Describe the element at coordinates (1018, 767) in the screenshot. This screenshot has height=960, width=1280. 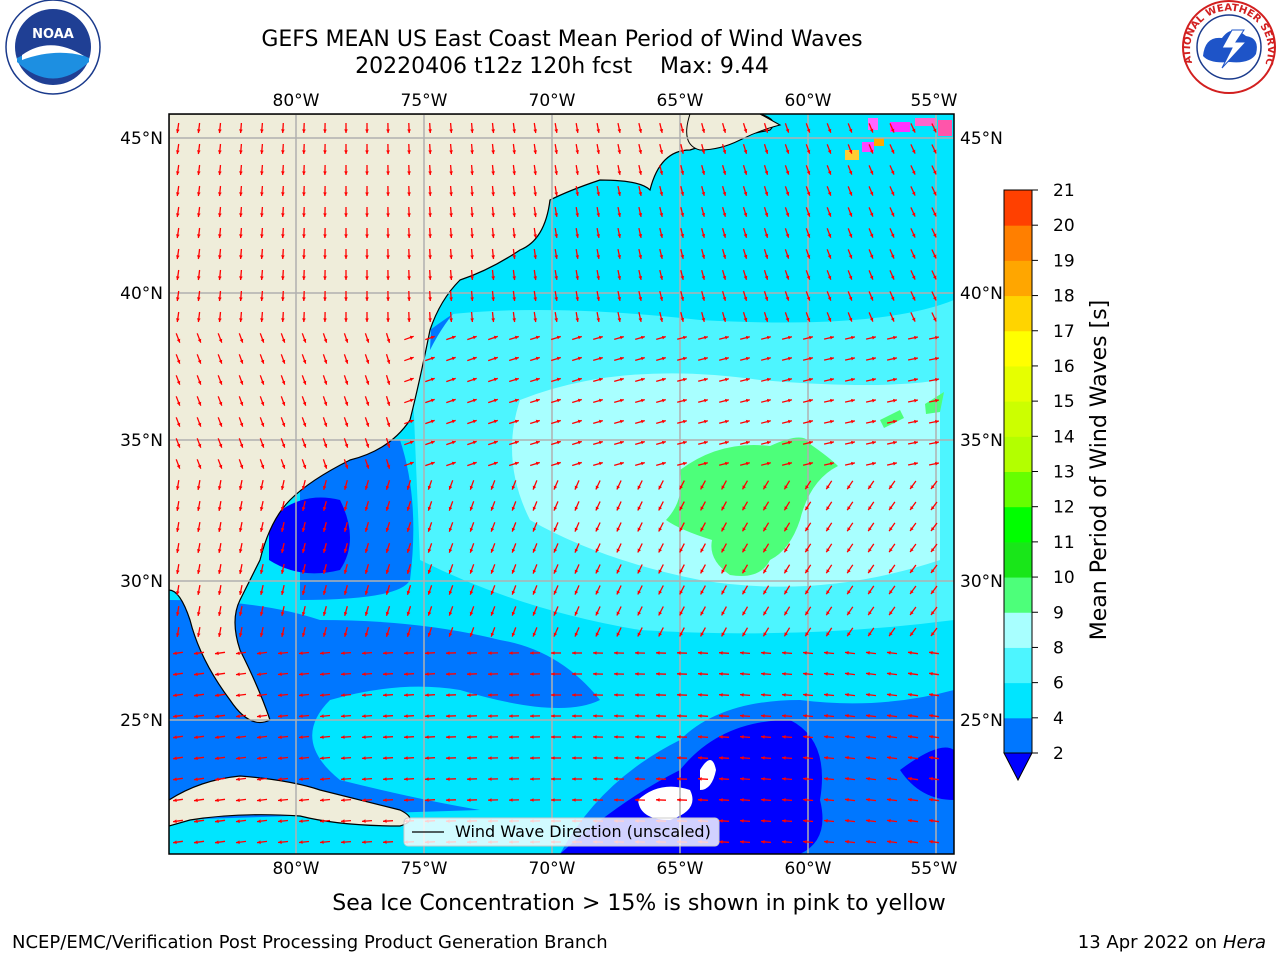
I see `colorbar-under-triangle` at that location.